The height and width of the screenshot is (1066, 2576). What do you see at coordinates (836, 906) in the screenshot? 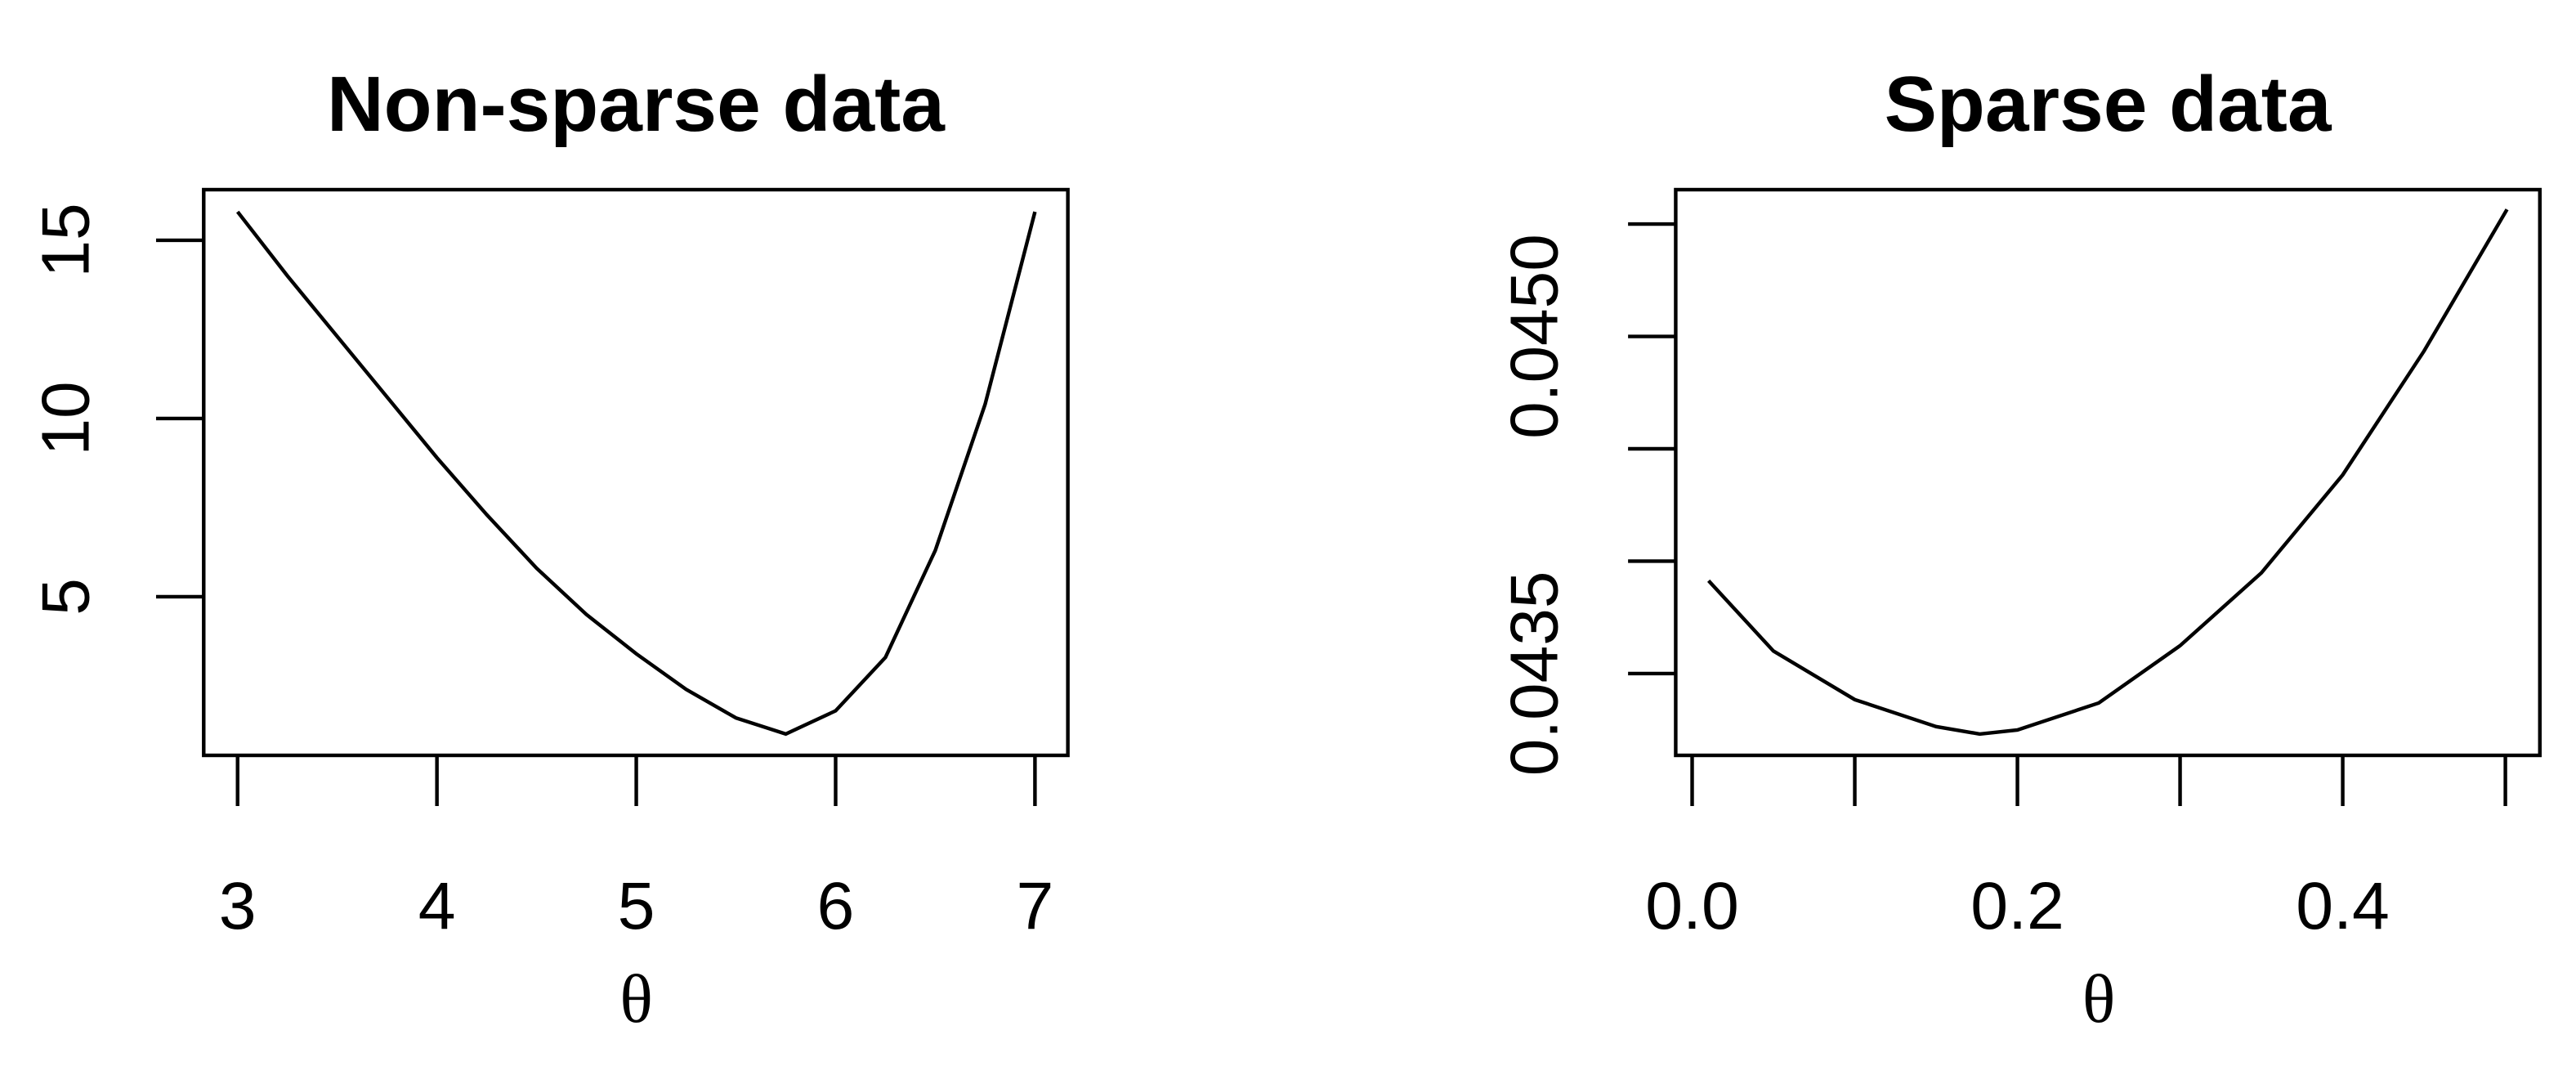
I see `x-tick-label: 6` at bounding box center [836, 906].